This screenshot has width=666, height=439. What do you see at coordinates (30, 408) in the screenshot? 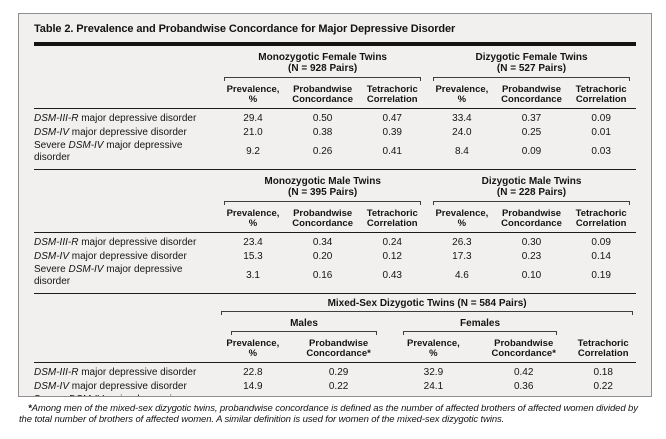
I see `footnote-marker: *` at bounding box center [30, 408].